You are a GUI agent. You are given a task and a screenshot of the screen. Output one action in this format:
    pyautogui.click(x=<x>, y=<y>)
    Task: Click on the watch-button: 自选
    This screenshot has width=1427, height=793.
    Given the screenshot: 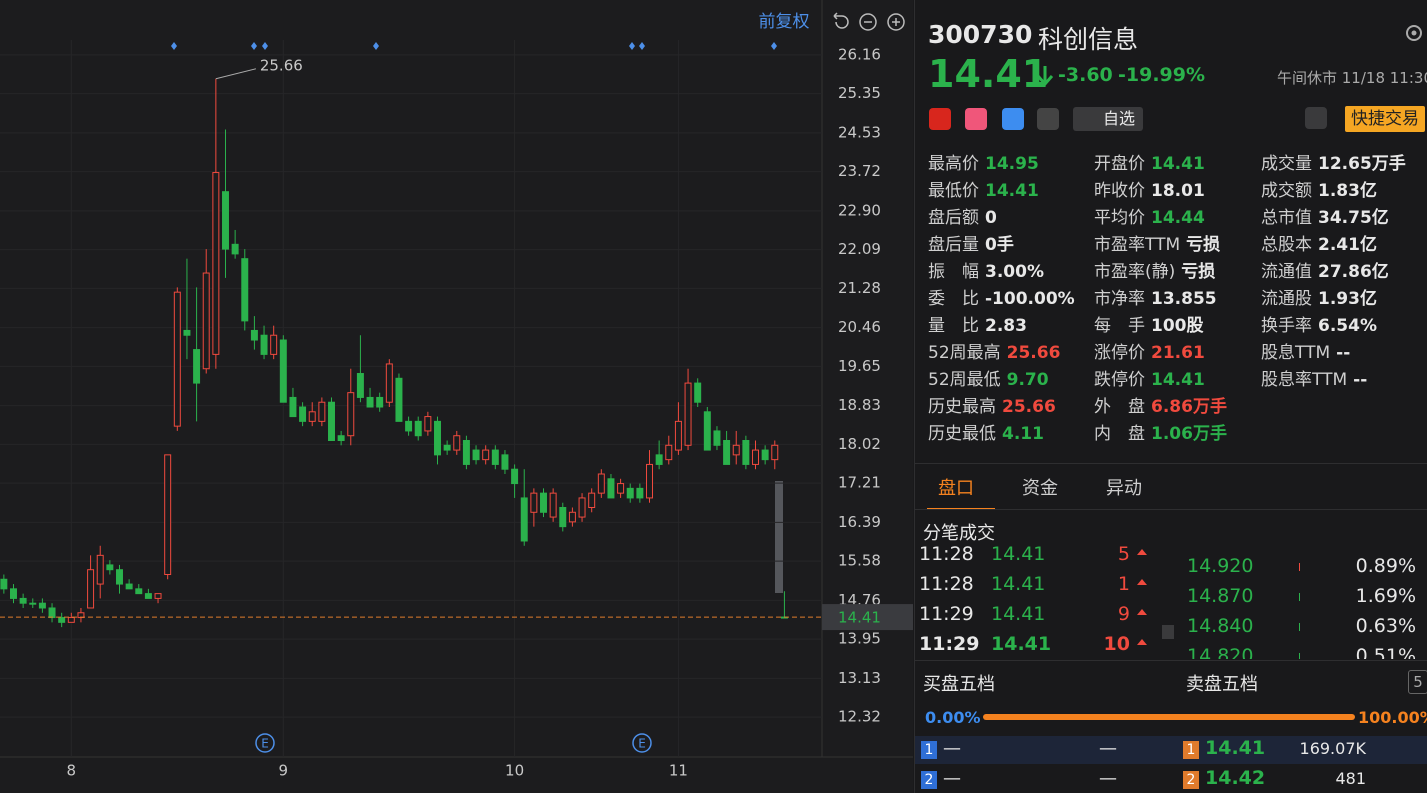 What is the action you would take?
    pyautogui.click(x=1108, y=119)
    